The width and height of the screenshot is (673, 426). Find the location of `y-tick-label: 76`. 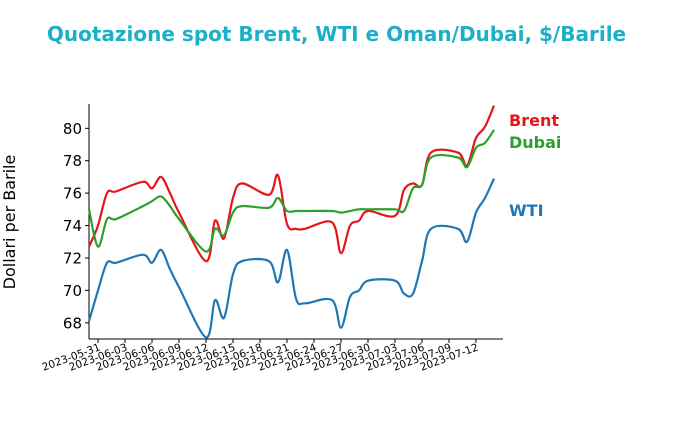

y-tick-label: 76 is located at coordinates (72, 194).